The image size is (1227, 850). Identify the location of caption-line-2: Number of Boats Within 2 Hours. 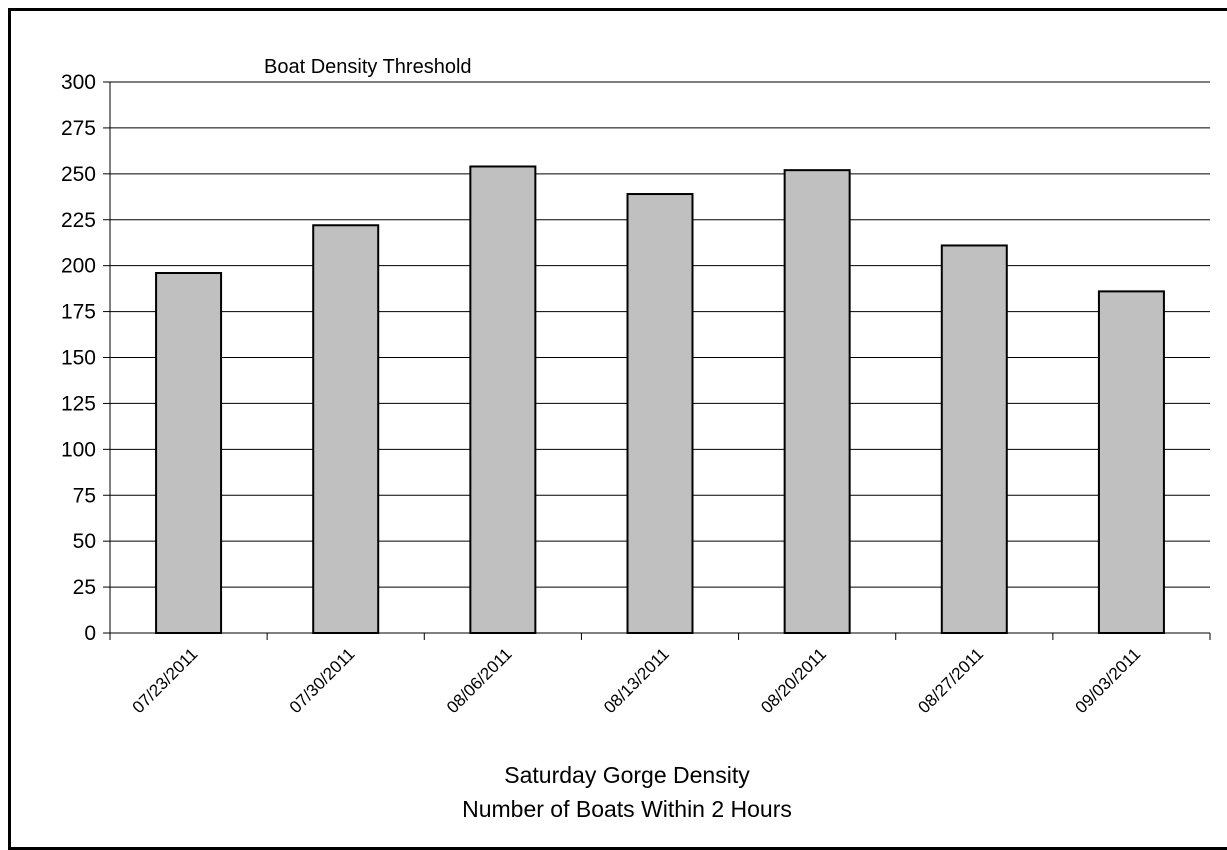
(627, 809).